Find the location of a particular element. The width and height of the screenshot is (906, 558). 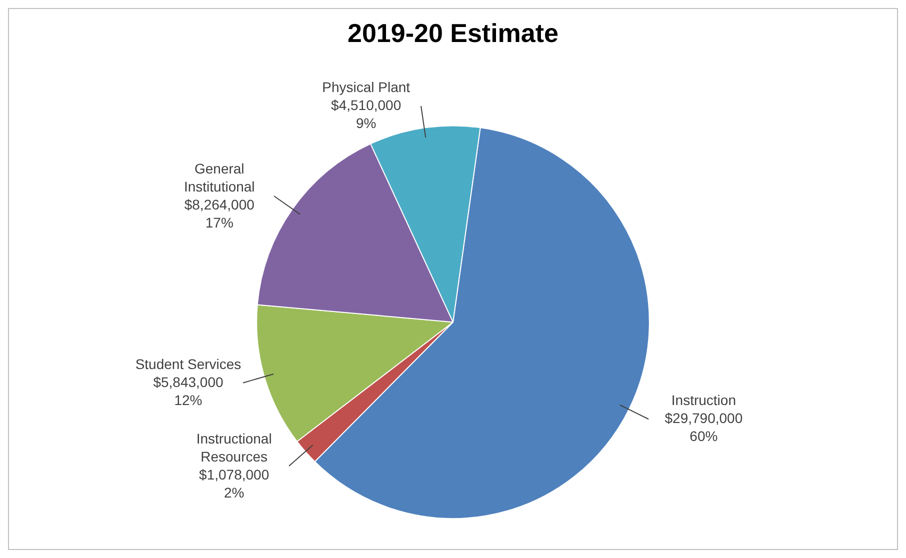

slice-label: Instructional Resources is located at coordinates (234, 447).